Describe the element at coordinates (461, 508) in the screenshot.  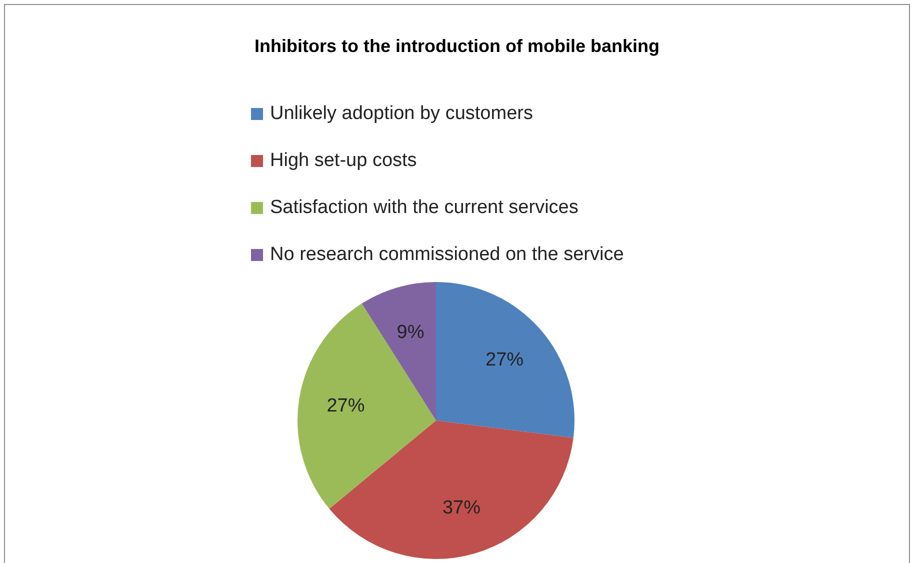
I see `data-label: 37%` at that location.